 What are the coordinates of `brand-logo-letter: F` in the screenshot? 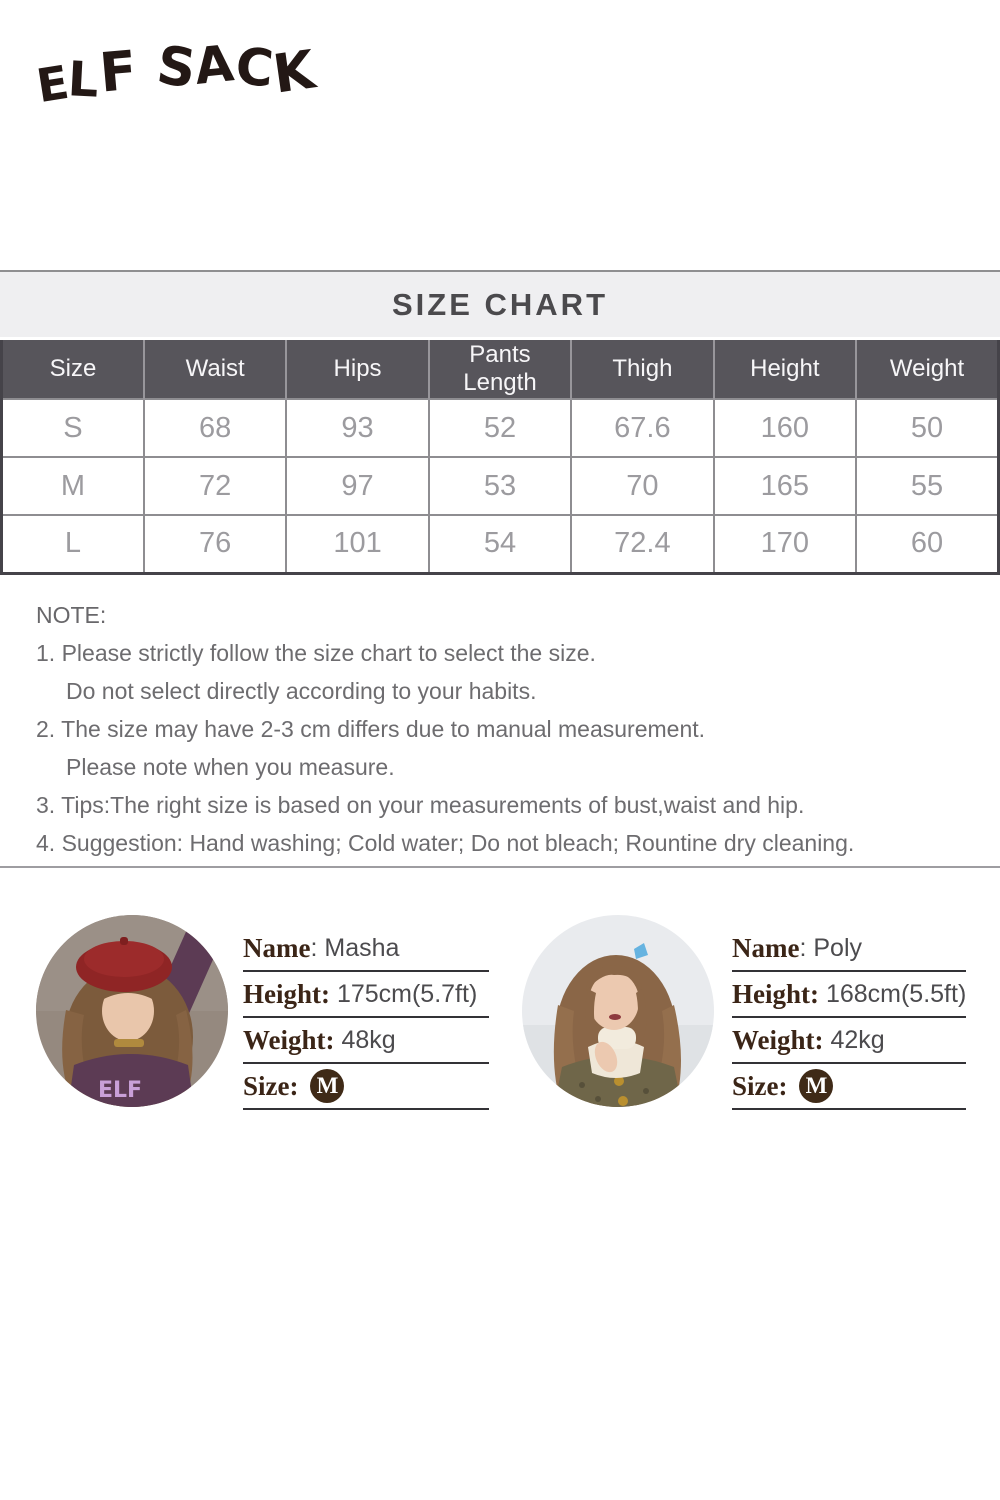 It's located at (119, 71).